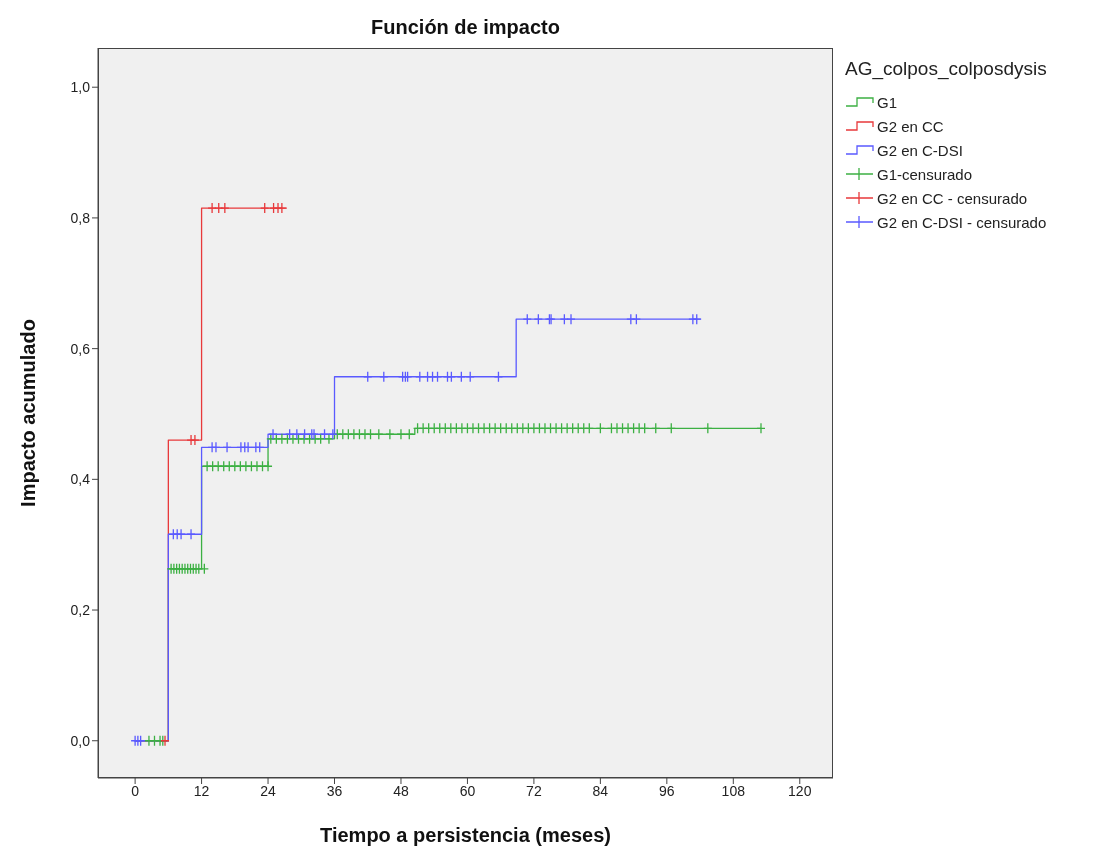 The width and height of the screenshot is (1106, 868). Describe the element at coordinates (800, 790) in the screenshot. I see `x-tick-label: 120` at that location.